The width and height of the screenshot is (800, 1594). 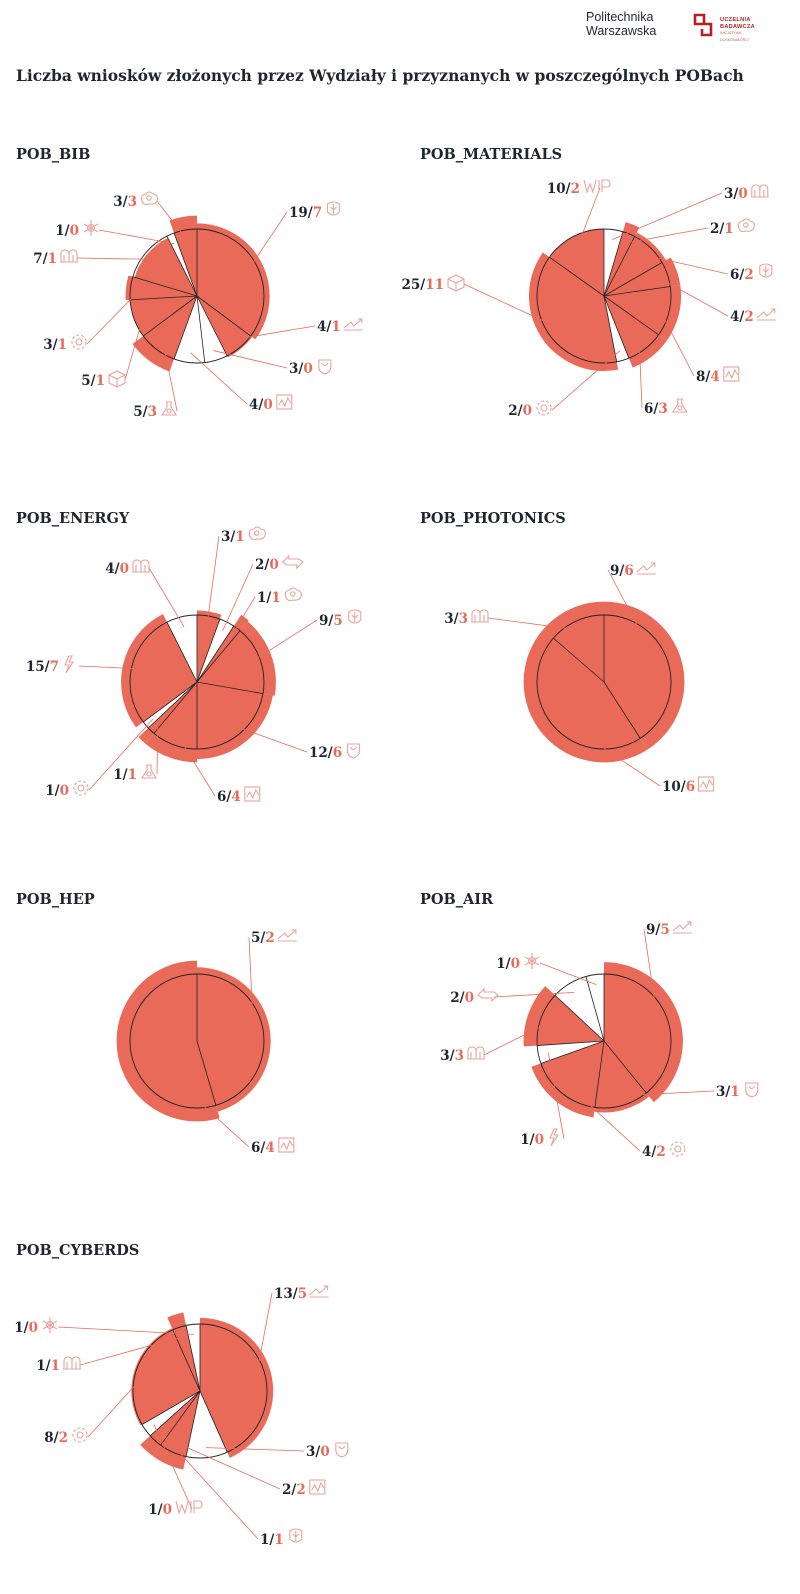 I want to click on logo-line-2: Warszawska, so click(x=621, y=31).